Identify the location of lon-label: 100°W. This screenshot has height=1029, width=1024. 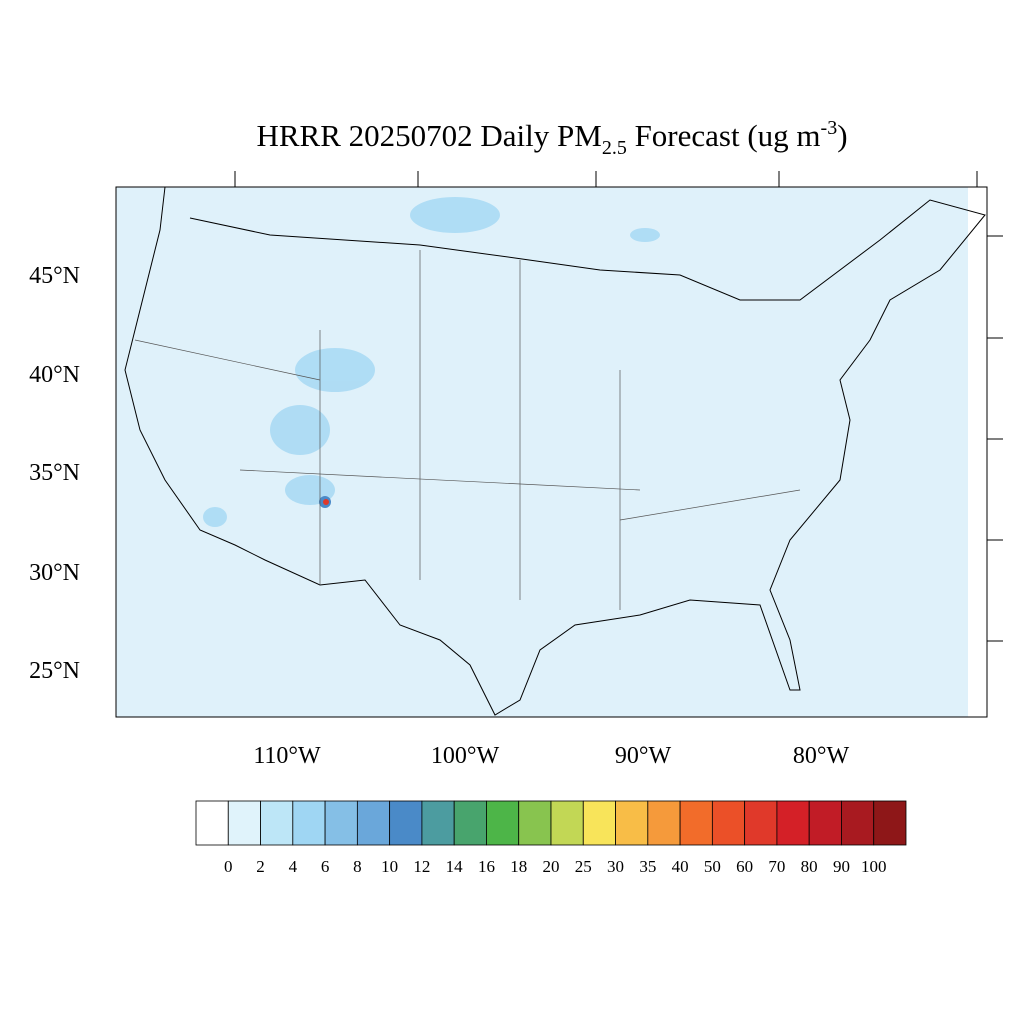
(465, 756).